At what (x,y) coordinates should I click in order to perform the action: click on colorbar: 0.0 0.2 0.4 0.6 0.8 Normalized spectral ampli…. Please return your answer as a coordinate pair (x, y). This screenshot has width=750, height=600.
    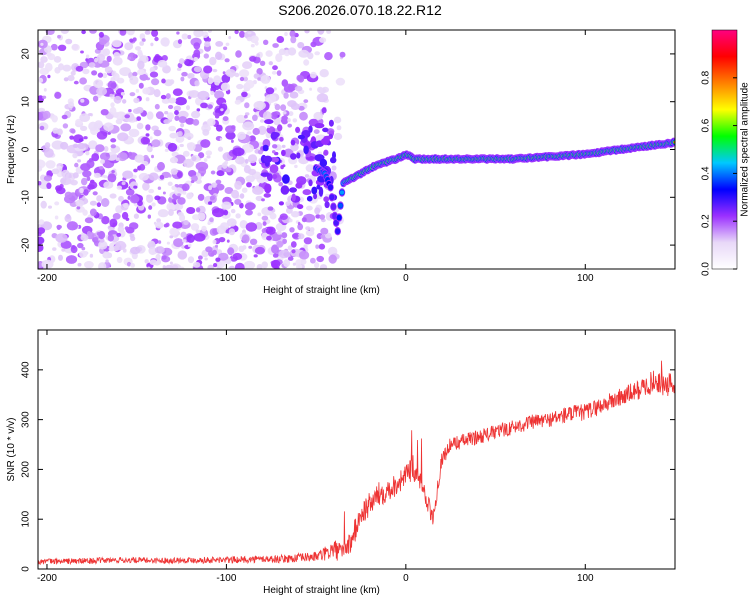
    Looking at the image, I should click on (725, 152).